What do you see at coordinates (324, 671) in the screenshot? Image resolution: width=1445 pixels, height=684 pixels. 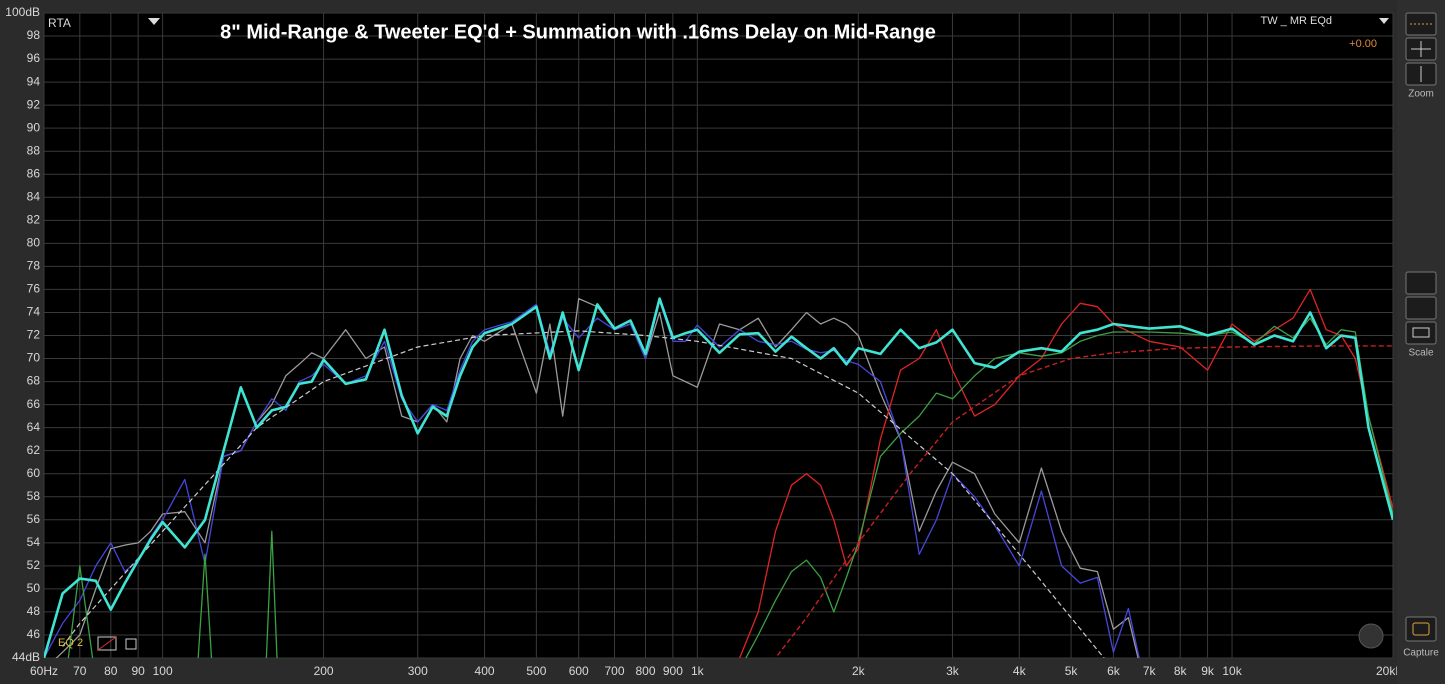 I see `x-tick-label: 200` at bounding box center [324, 671].